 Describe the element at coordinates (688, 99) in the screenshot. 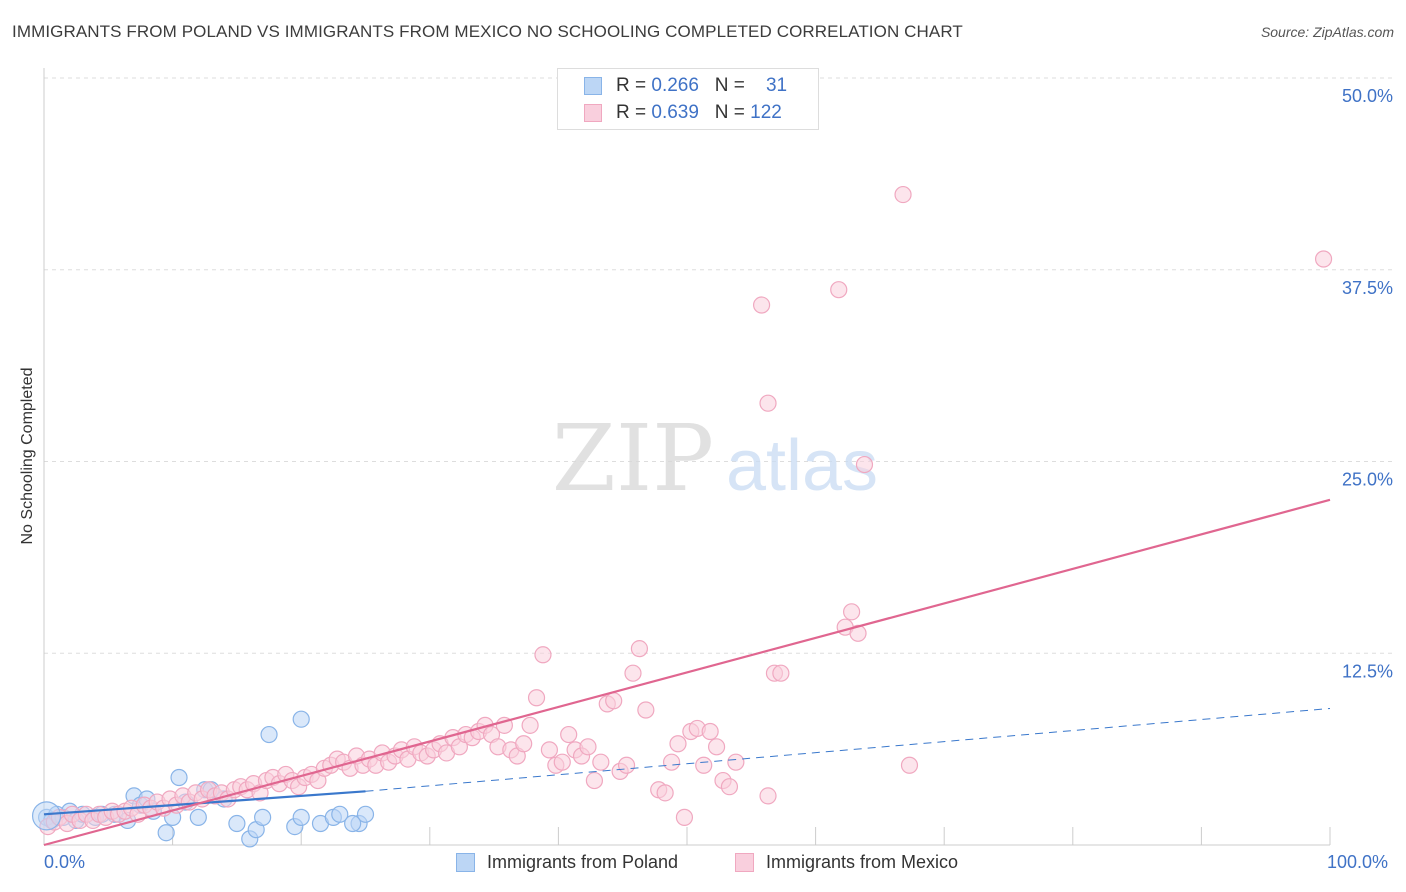

I see `correlation-legend: R = 0.266 N = 31 R = 0.639 N = 122` at that location.